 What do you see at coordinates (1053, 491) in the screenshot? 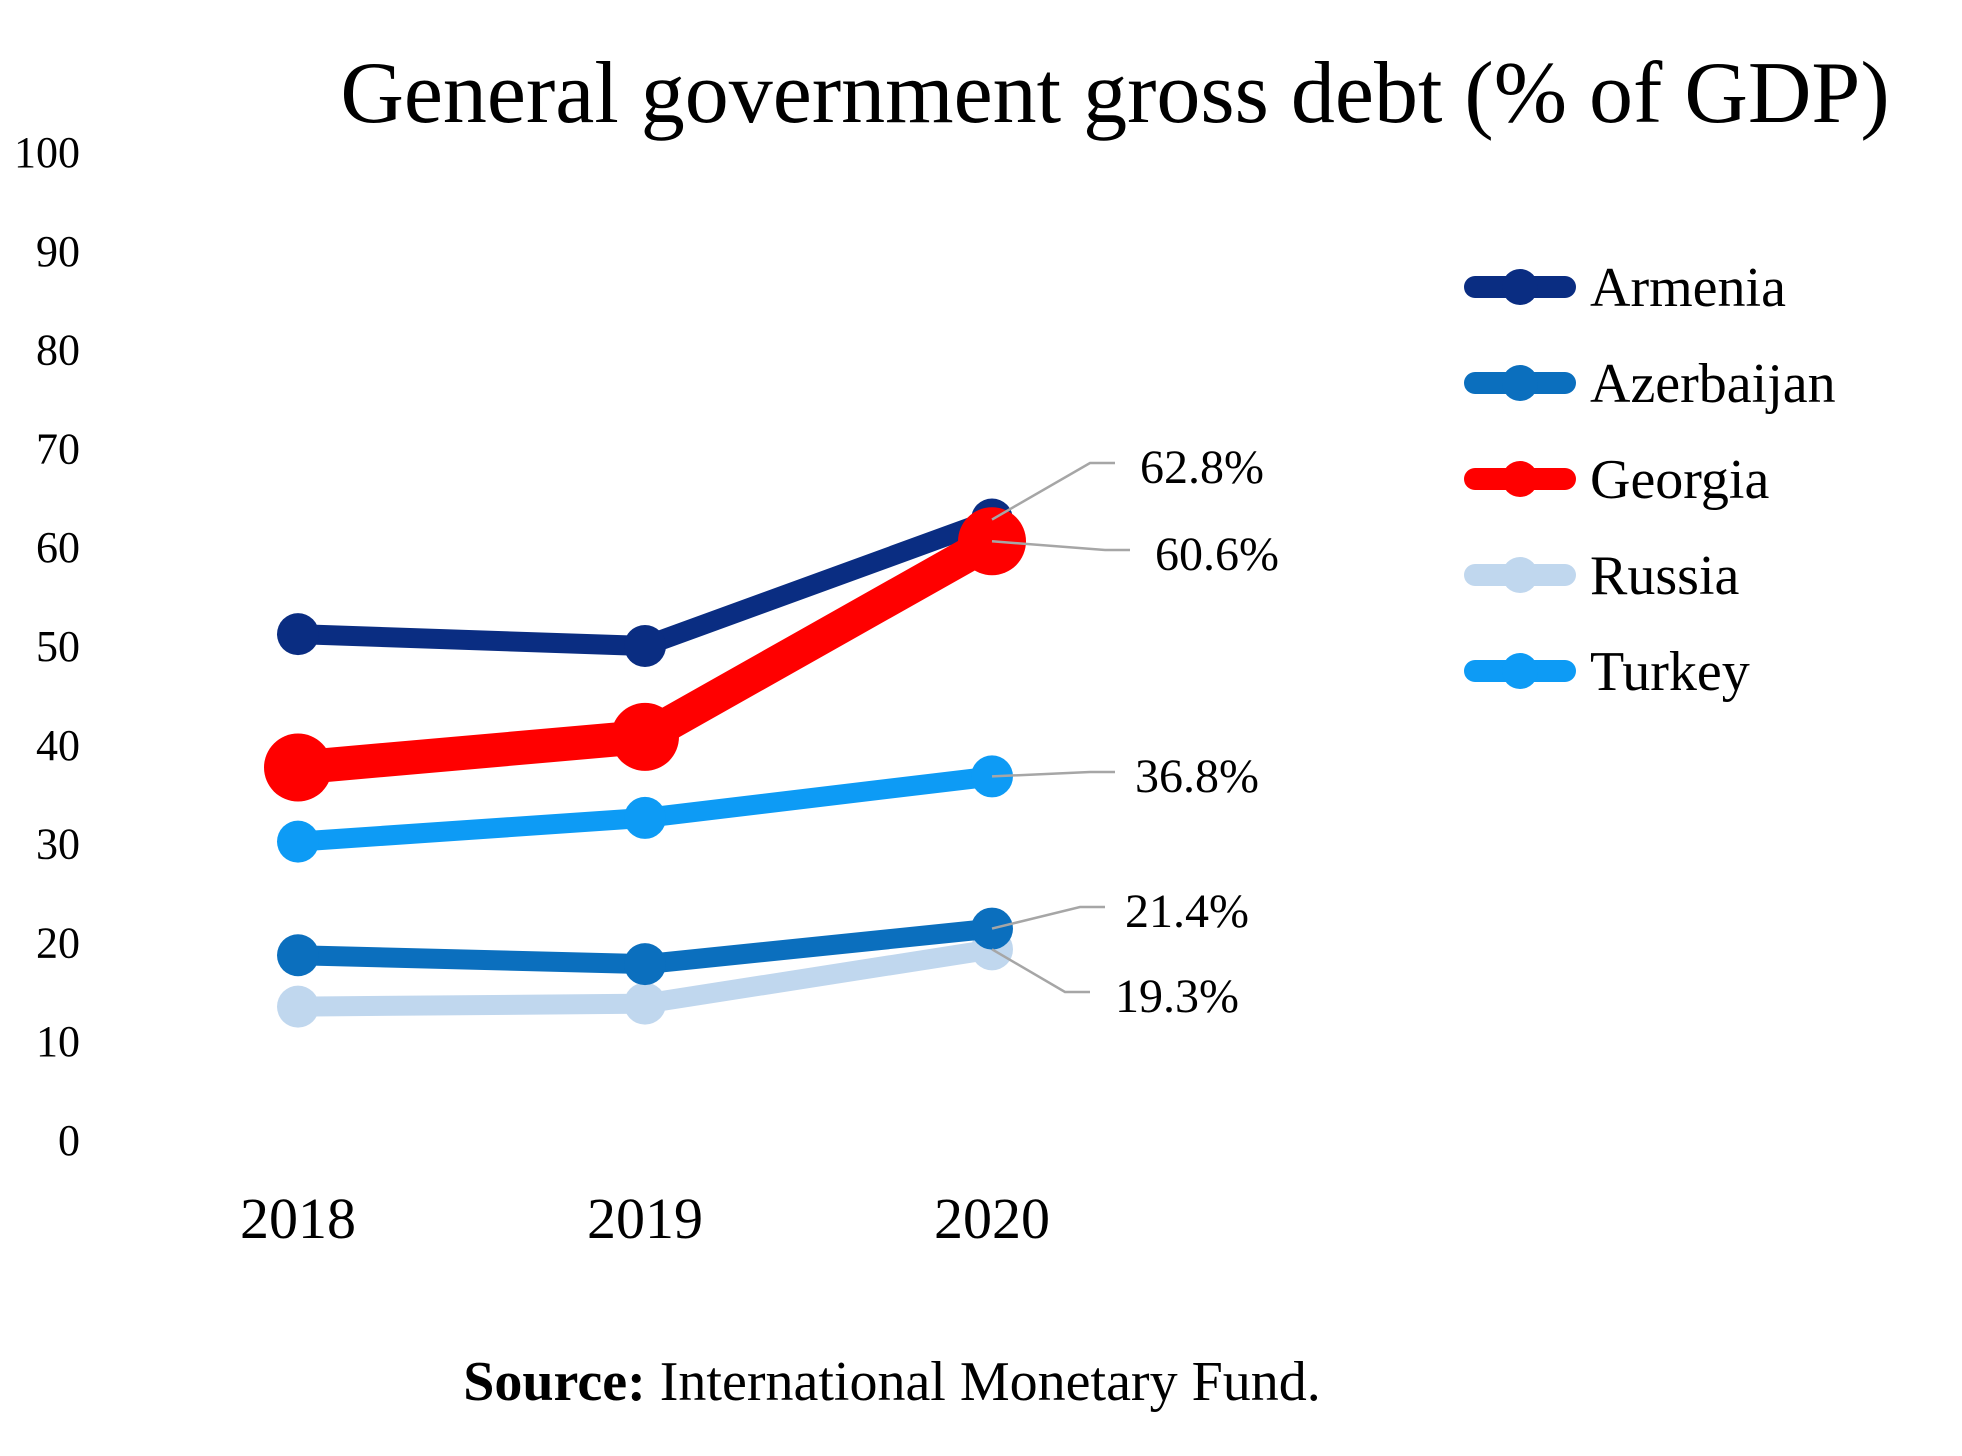
I see `leader-line-armenia` at bounding box center [1053, 491].